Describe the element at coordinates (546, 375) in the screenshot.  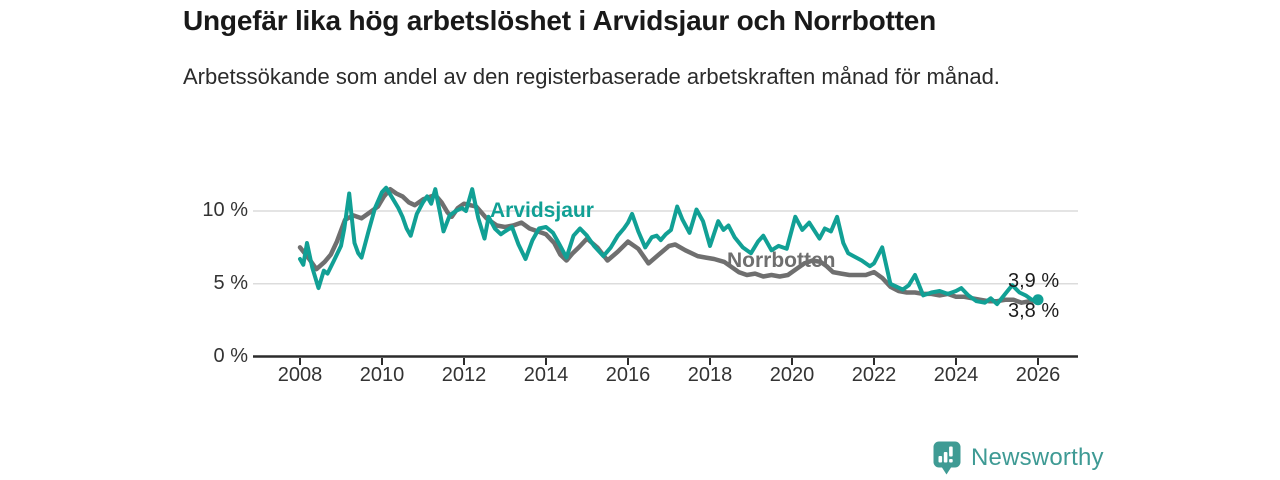
I see `x-tick-label-2014: 2014` at that location.